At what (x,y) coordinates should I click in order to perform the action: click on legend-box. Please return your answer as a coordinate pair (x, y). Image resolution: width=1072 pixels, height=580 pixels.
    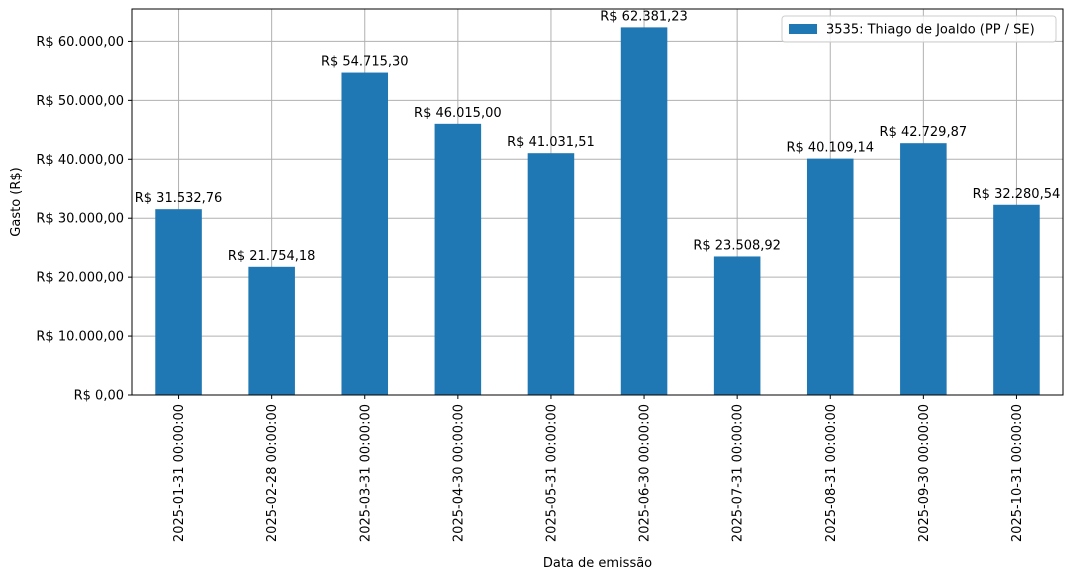
    Looking at the image, I should click on (919, 29).